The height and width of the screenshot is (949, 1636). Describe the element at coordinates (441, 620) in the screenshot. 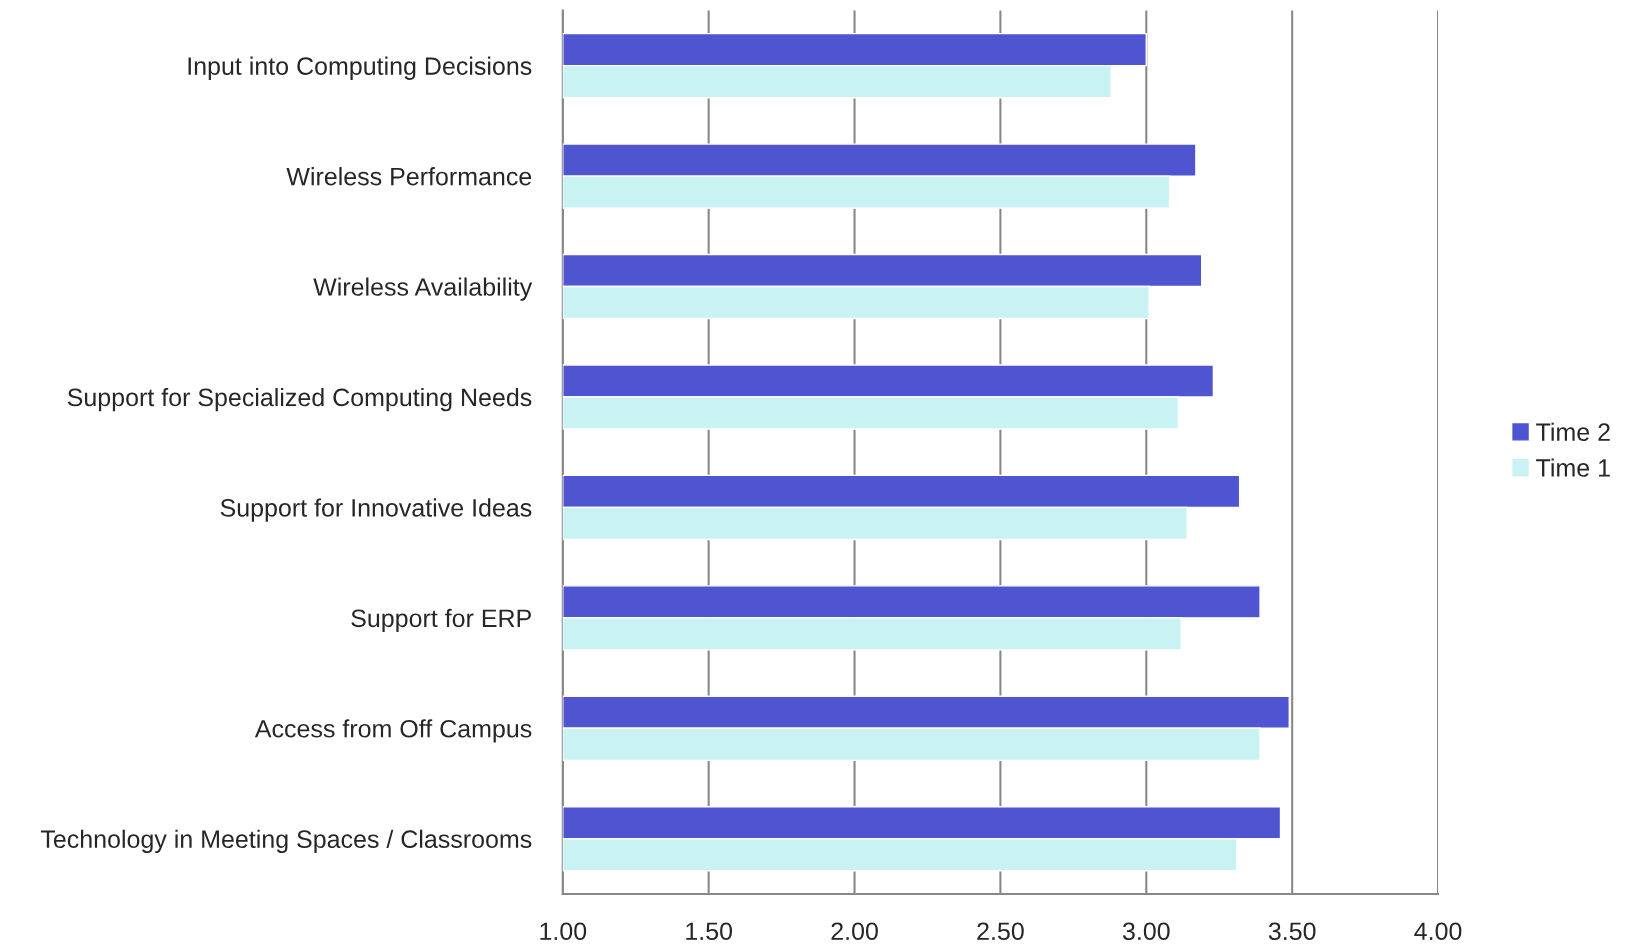

I see `y-tick-label: Support for ERP` at that location.